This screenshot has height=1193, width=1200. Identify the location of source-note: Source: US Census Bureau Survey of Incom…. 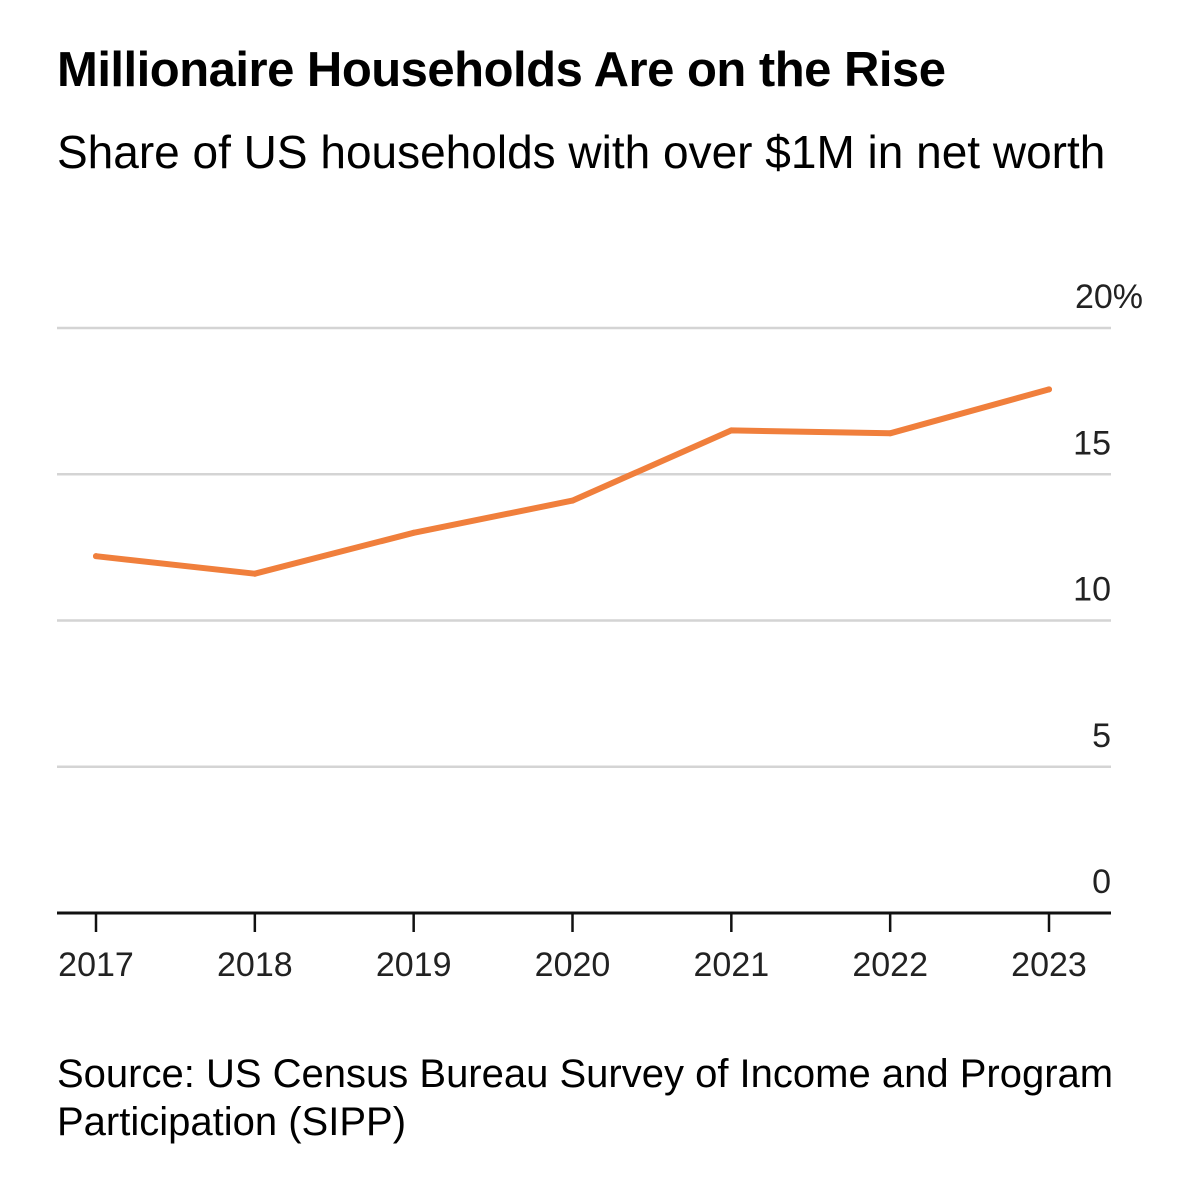
(585, 1098).